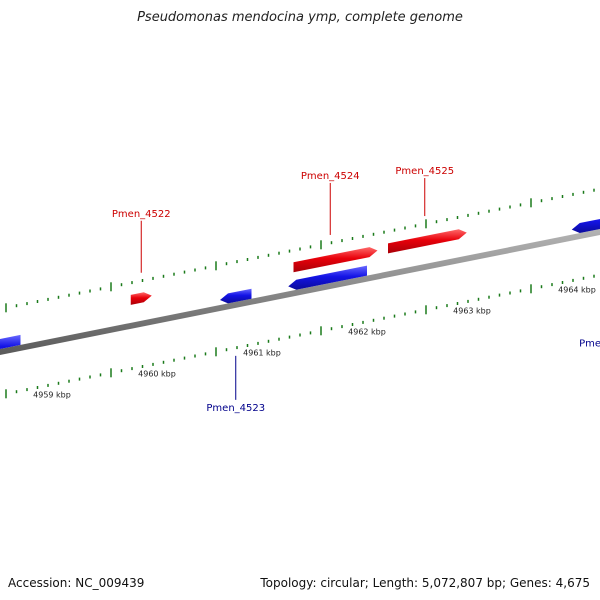 The image size is (600, 600). I want to click on accession-text: Accession: NC_009439, so click(76, 583).